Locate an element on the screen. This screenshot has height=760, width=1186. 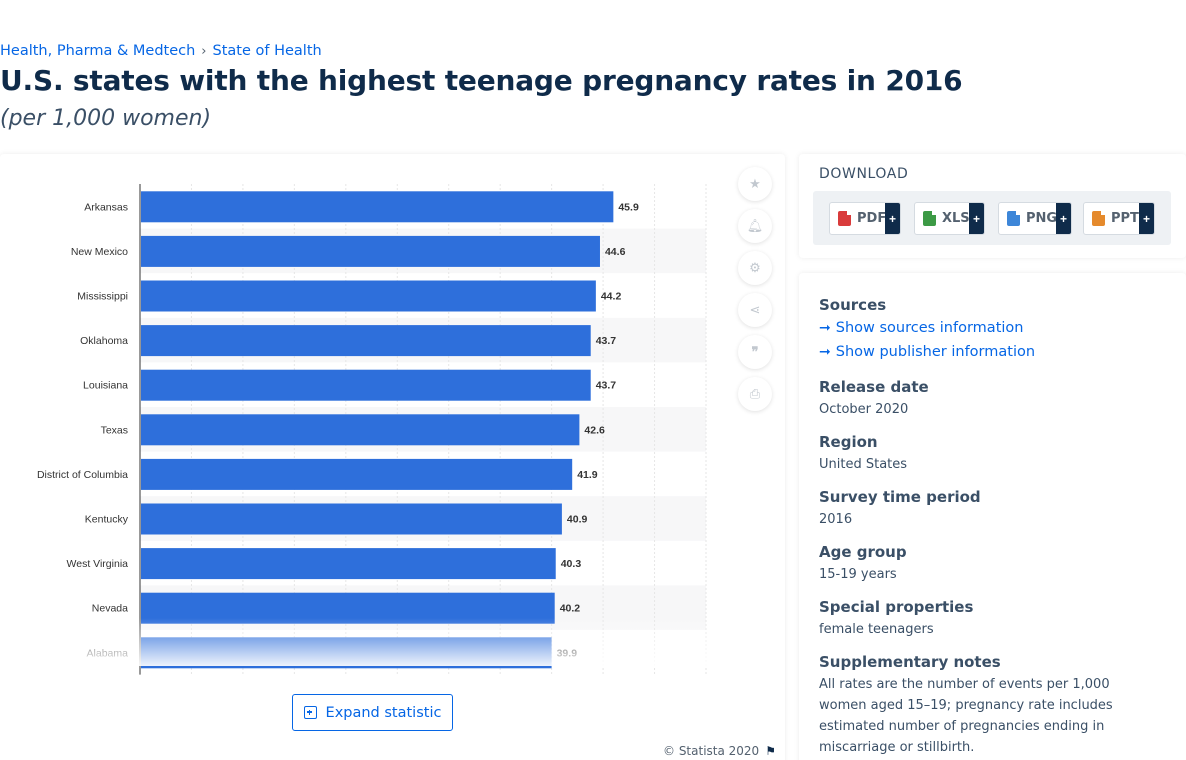
quote-icon: ❞ is located at coordinates (755, 351).